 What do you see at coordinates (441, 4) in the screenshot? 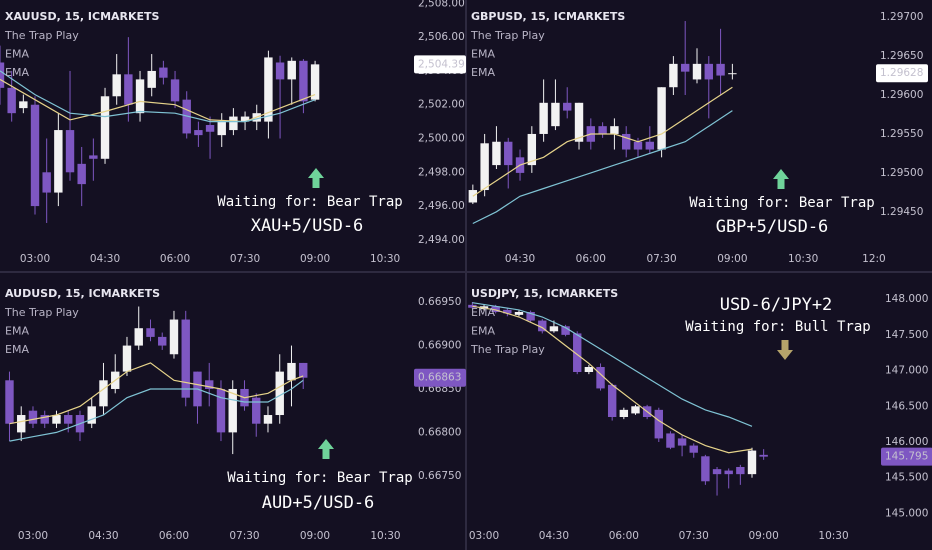
I see `y-tick-label: 2,508.00` at bounding box center [441, 4].